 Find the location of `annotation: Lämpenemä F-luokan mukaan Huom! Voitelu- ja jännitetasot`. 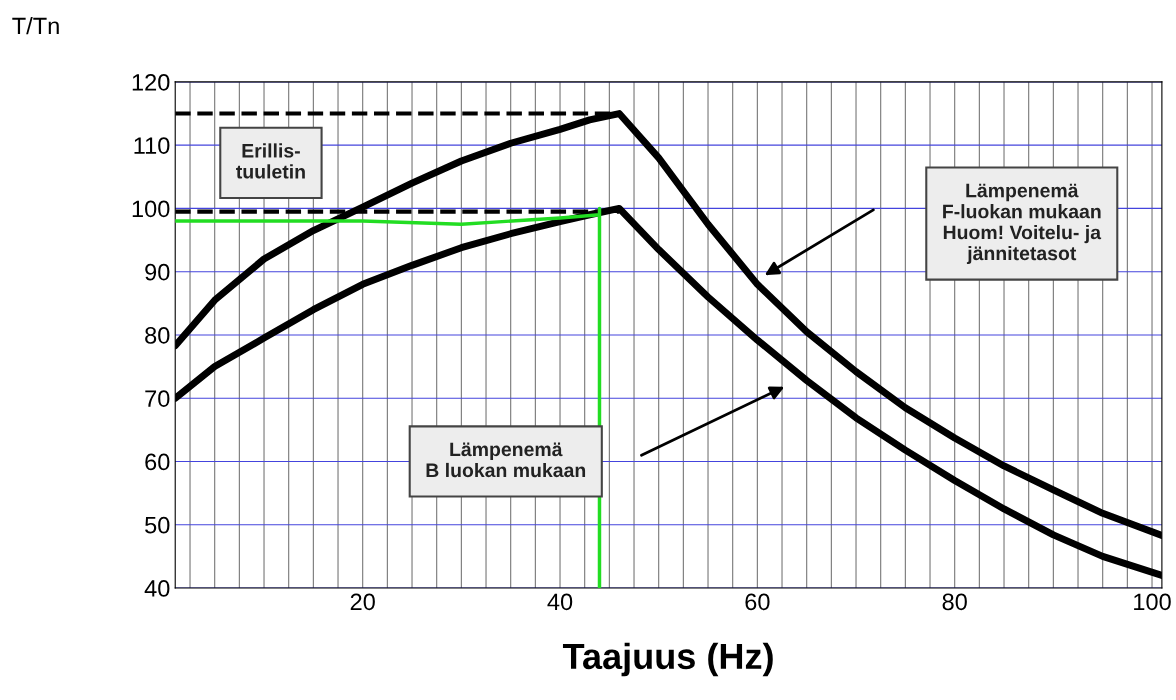

annotation: Lämpenemä F-luokan mukaan Huom! Voitelu- ja jännitetasot is located at coordinates (1022, 224).